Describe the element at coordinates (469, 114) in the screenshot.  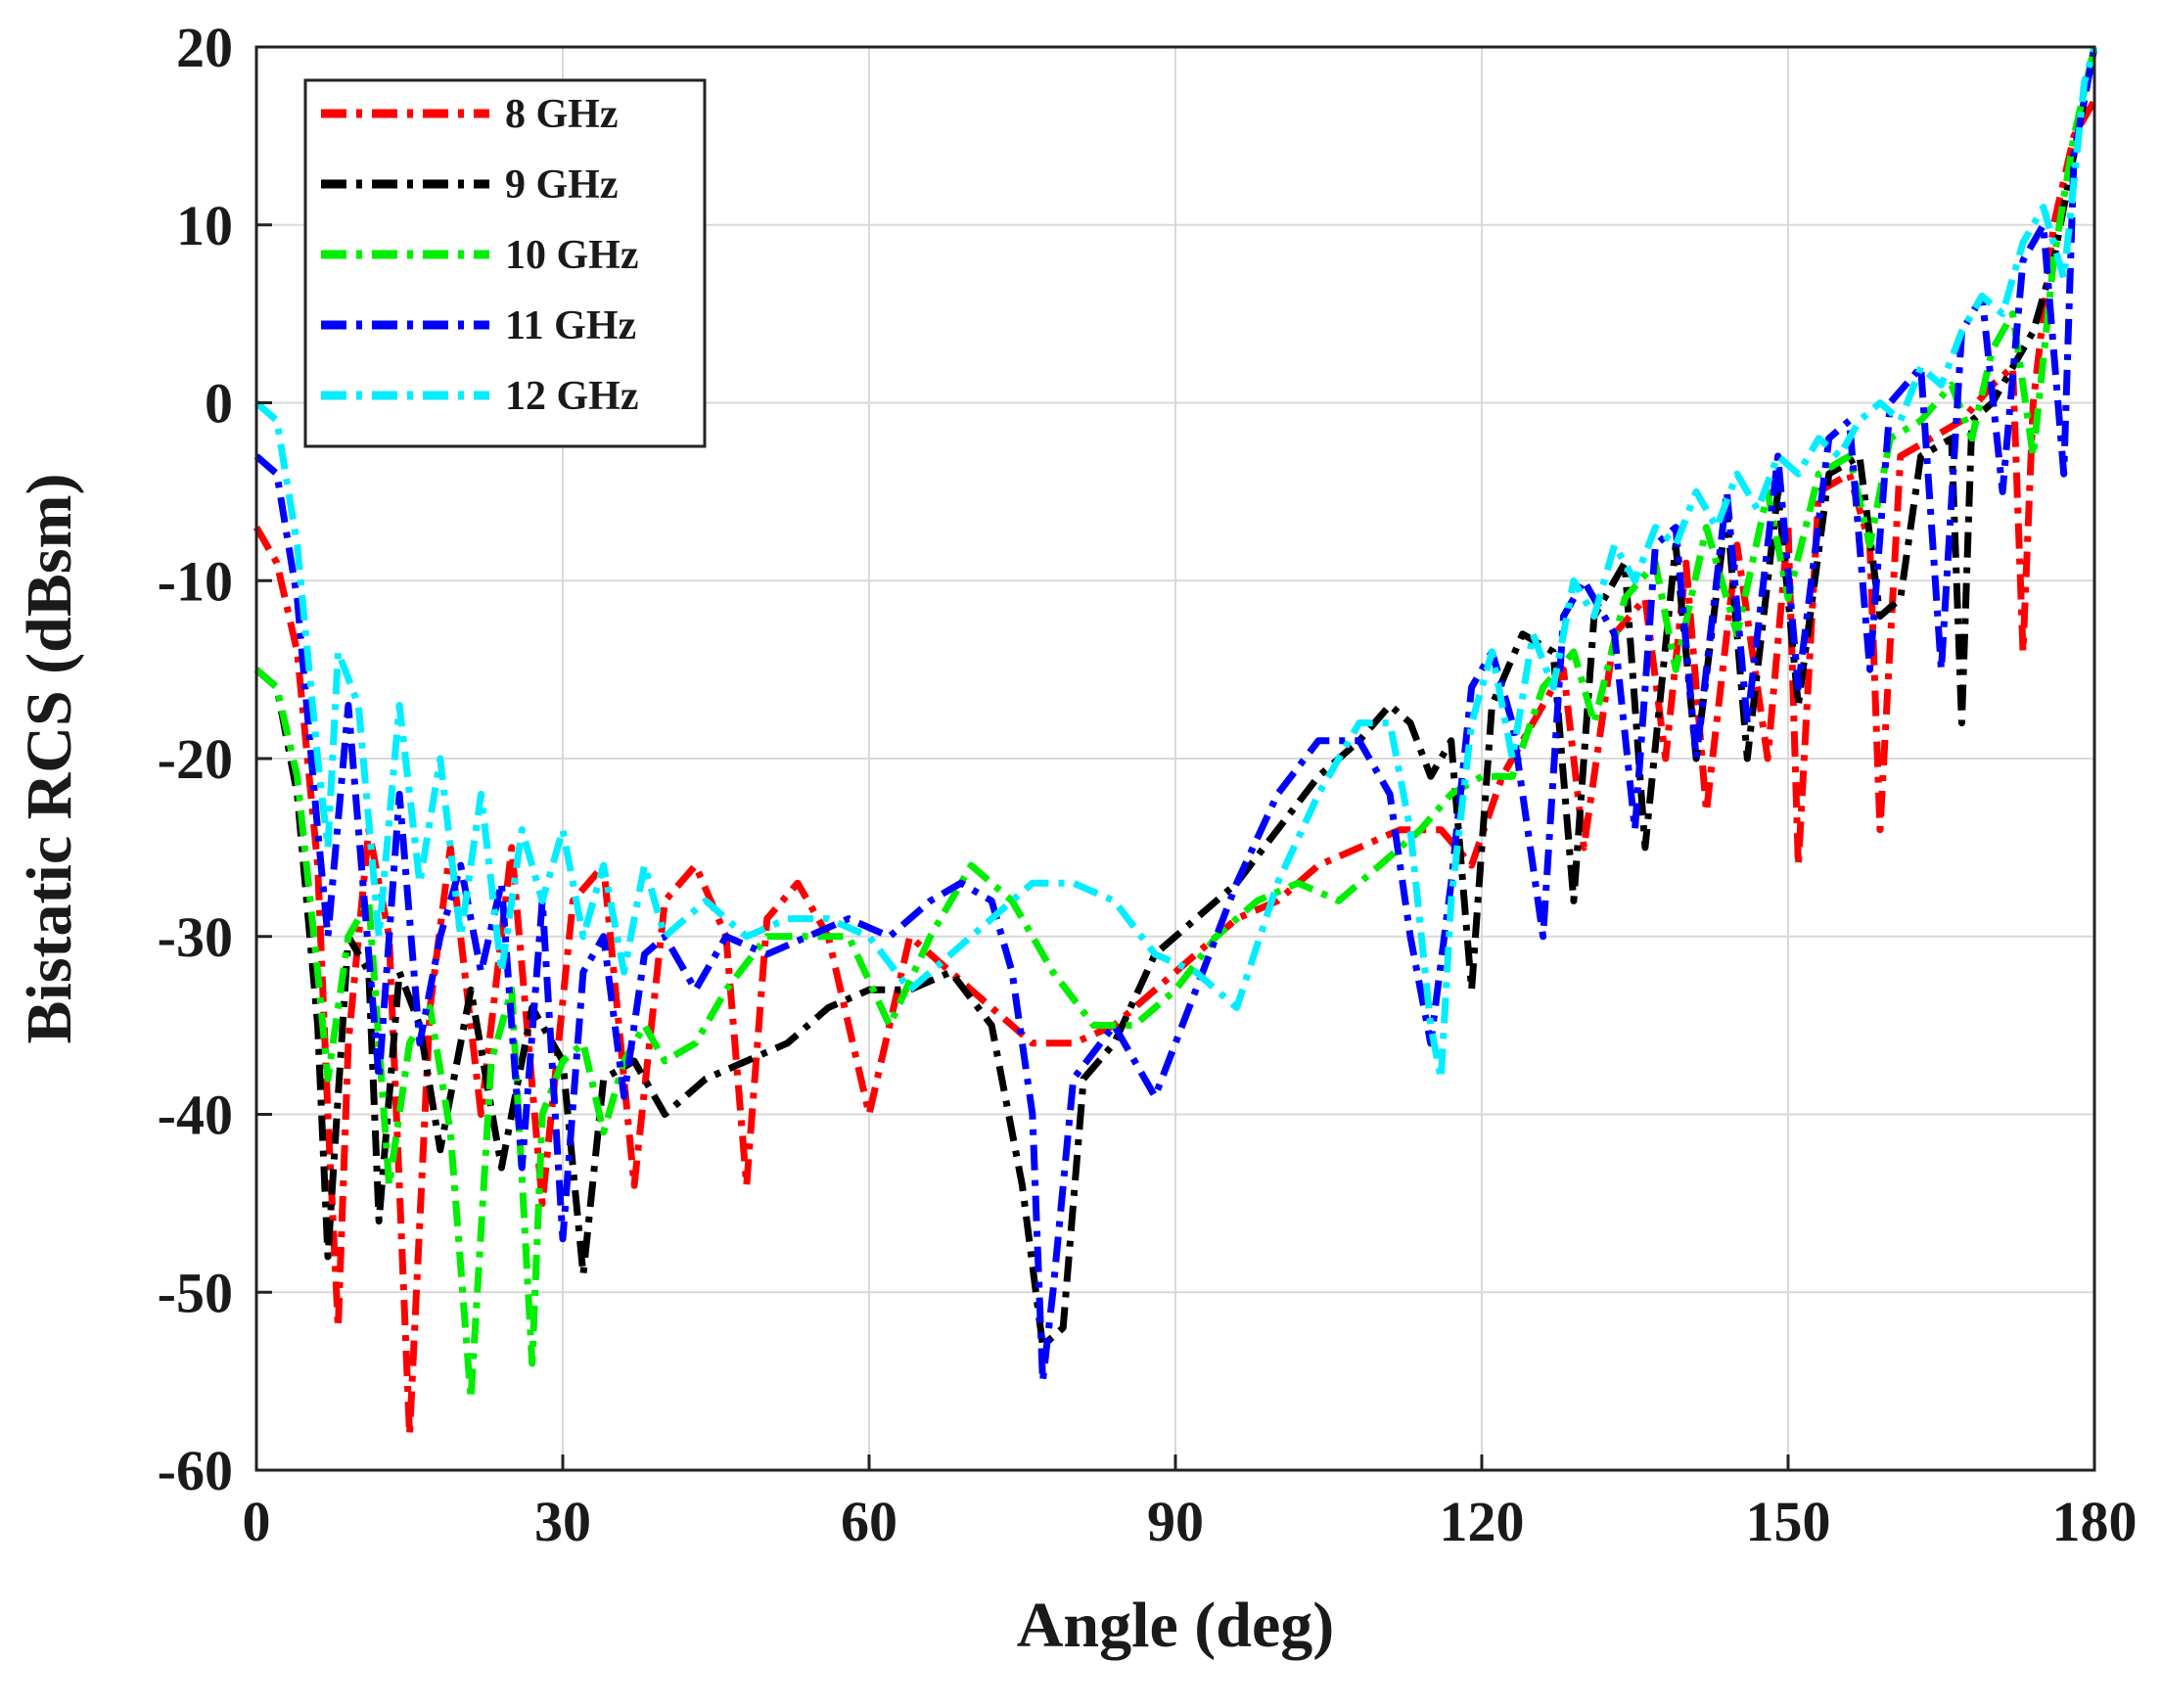
I see `legend-item: 8 GHz` at that location.